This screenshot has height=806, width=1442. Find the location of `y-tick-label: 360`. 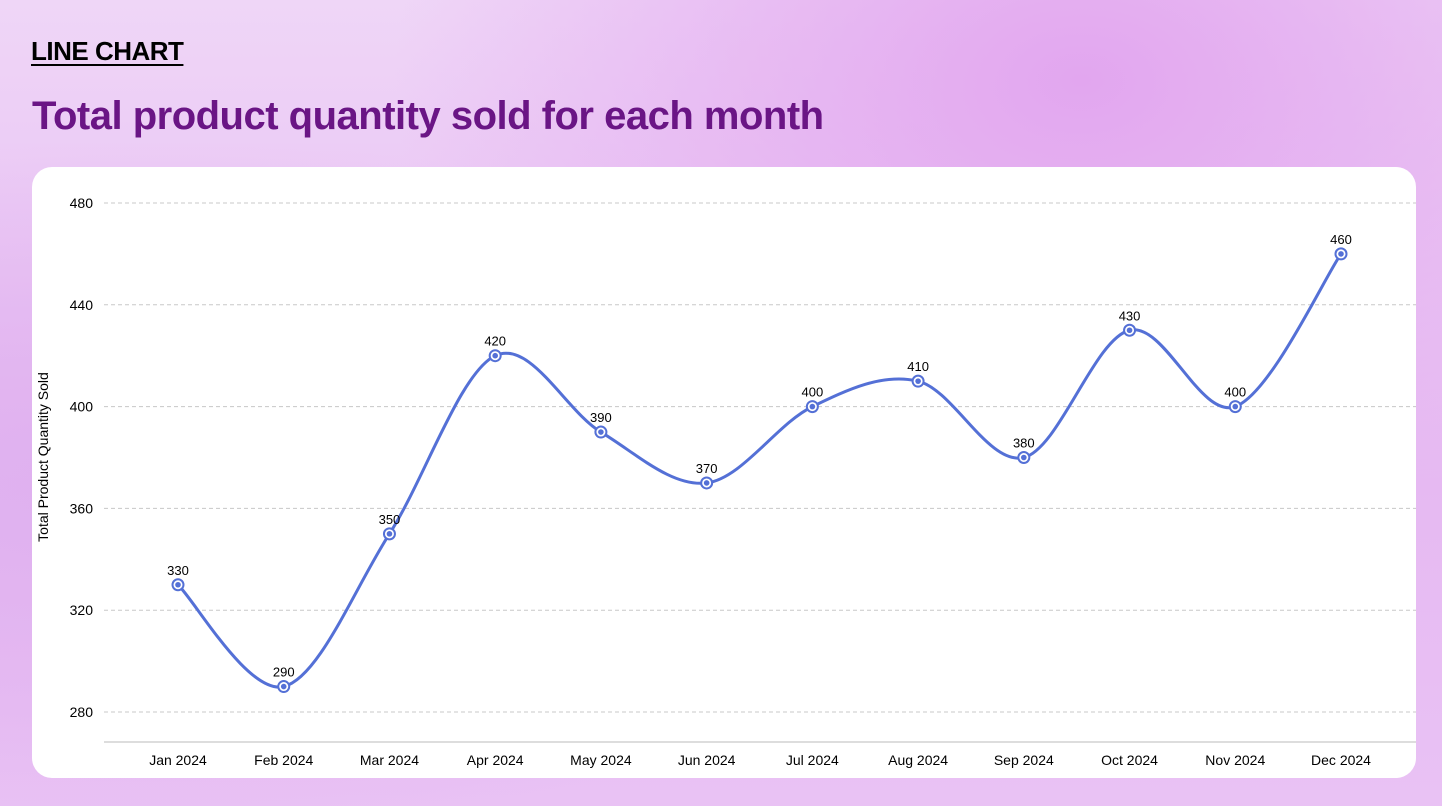

y-tick-label: 360 is located at coordinates (82, 508).